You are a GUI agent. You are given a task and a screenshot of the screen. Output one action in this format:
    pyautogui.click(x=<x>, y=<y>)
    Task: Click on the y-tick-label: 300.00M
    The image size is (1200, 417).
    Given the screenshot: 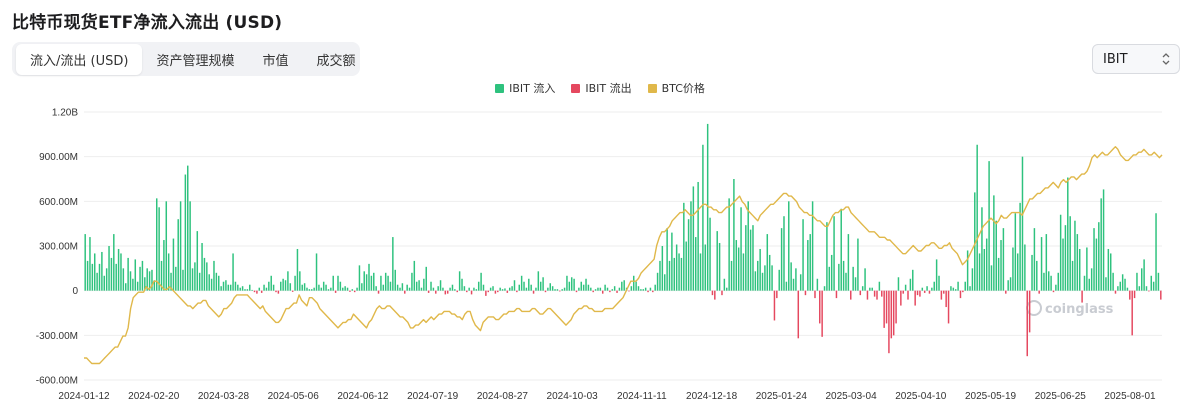 What is the action you would take?
    pyautogui.click(x=58, y=247)
    